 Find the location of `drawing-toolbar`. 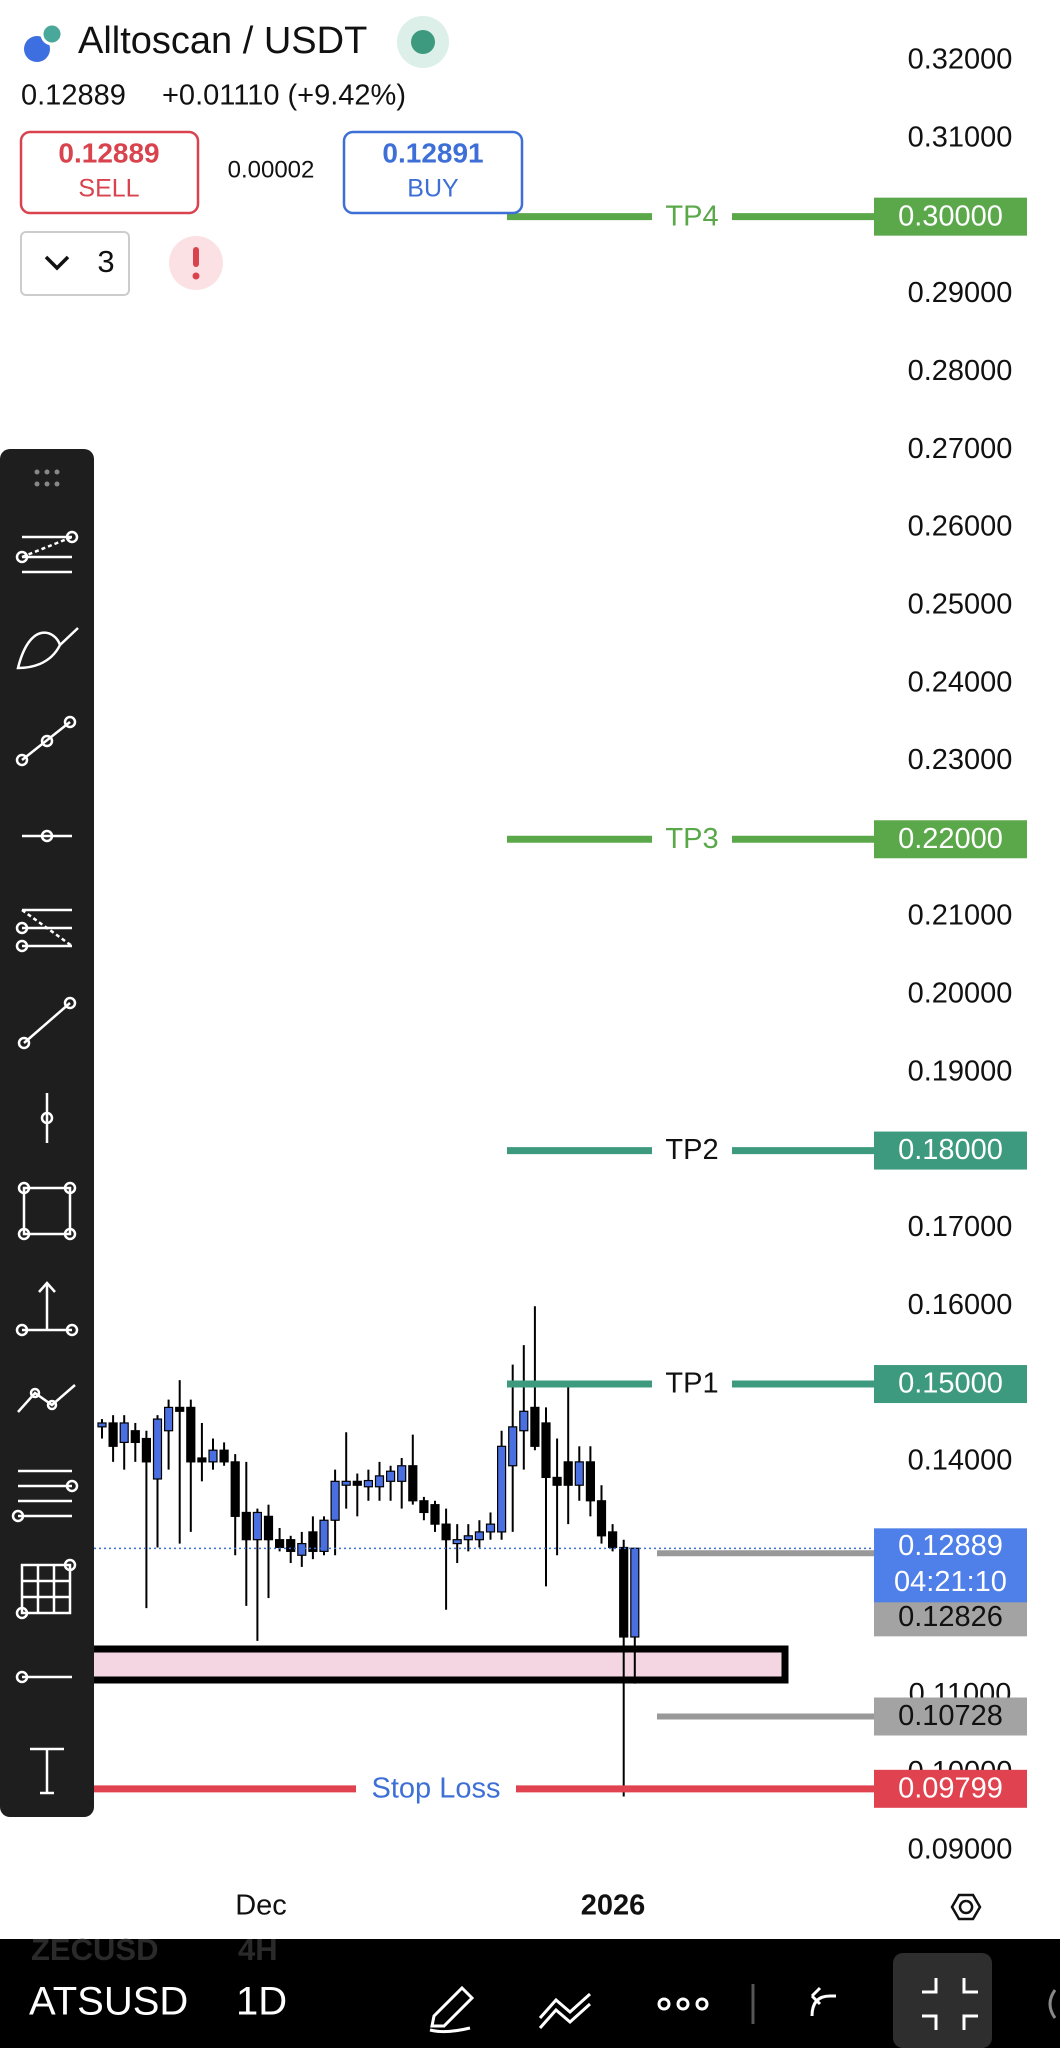

drawing-toolbar is located at coordinates (47, 1133).